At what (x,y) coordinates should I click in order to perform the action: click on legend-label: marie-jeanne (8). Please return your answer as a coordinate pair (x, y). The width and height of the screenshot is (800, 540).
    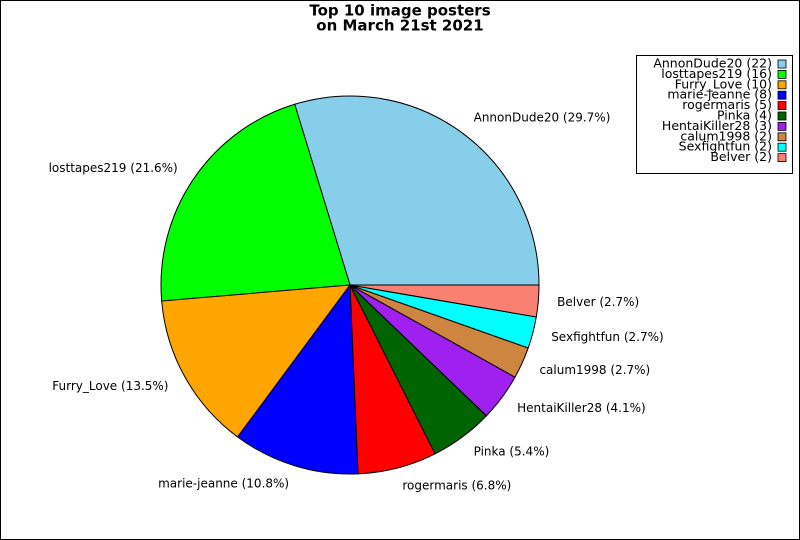
    Looking at the image, I should click on (719, 94).